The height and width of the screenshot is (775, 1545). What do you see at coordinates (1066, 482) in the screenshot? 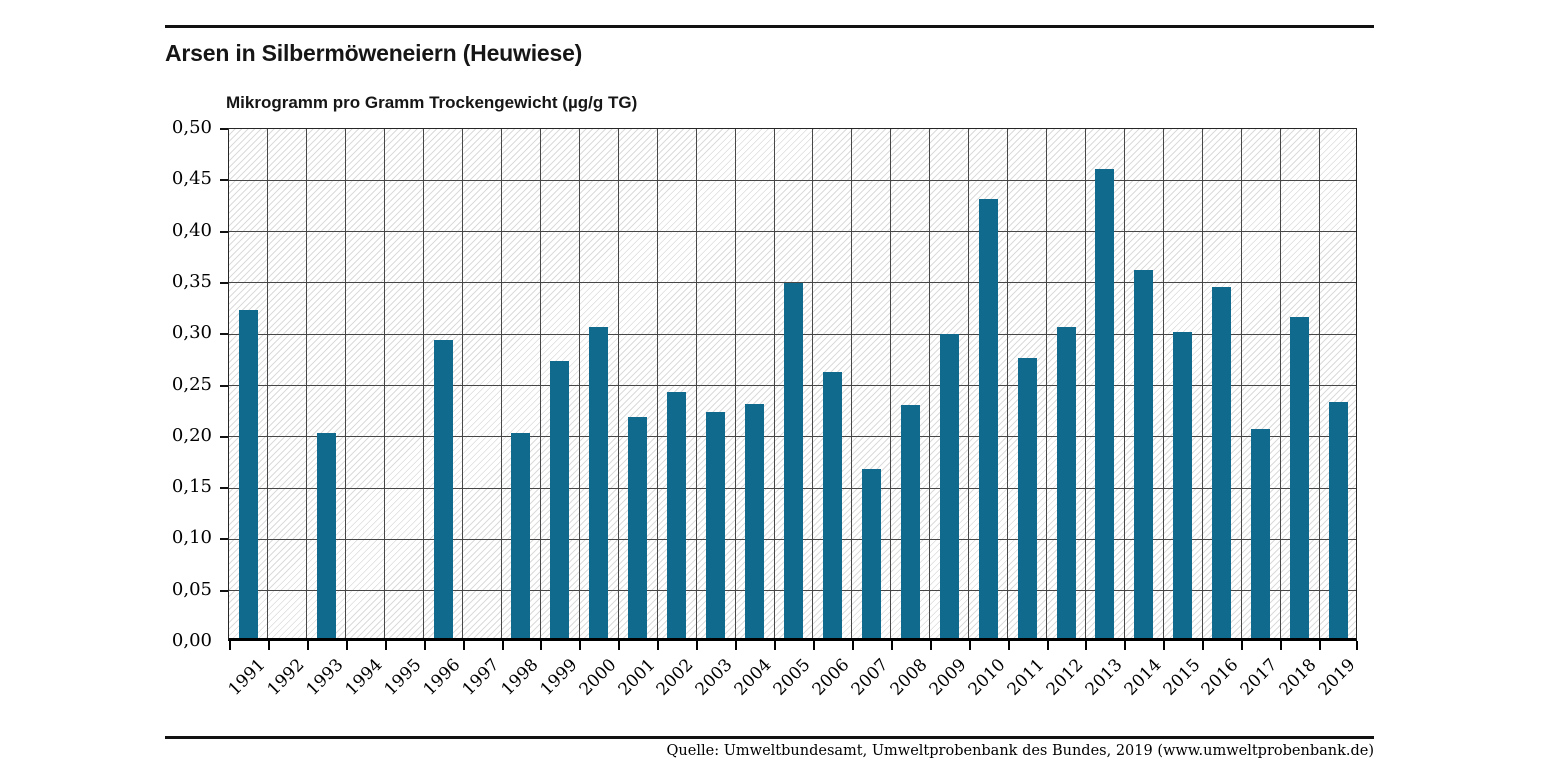
I see `bar-2012` at bounding box center [1066, 482].